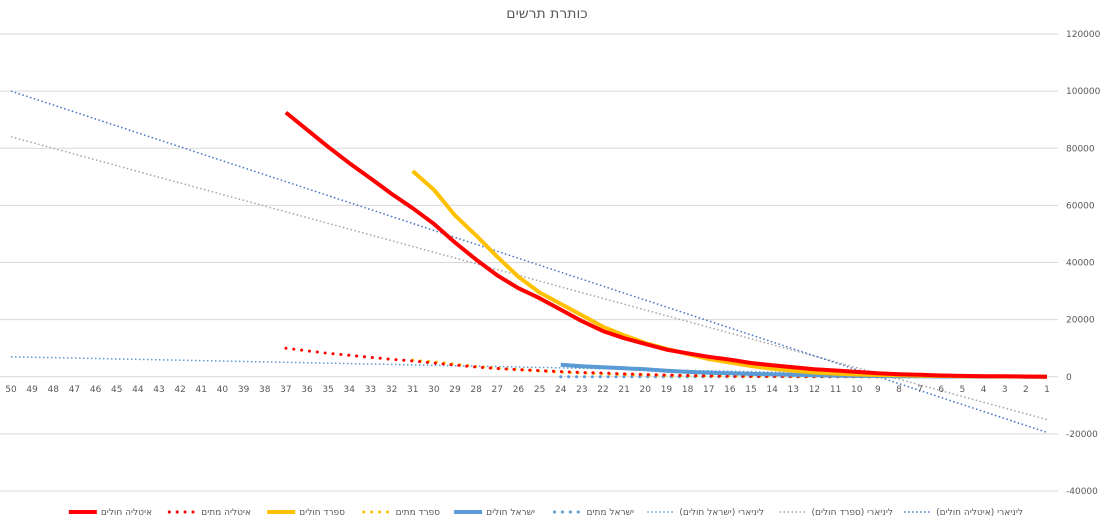  I want to click on y-tick-label: 80000, so click(1080, 149).